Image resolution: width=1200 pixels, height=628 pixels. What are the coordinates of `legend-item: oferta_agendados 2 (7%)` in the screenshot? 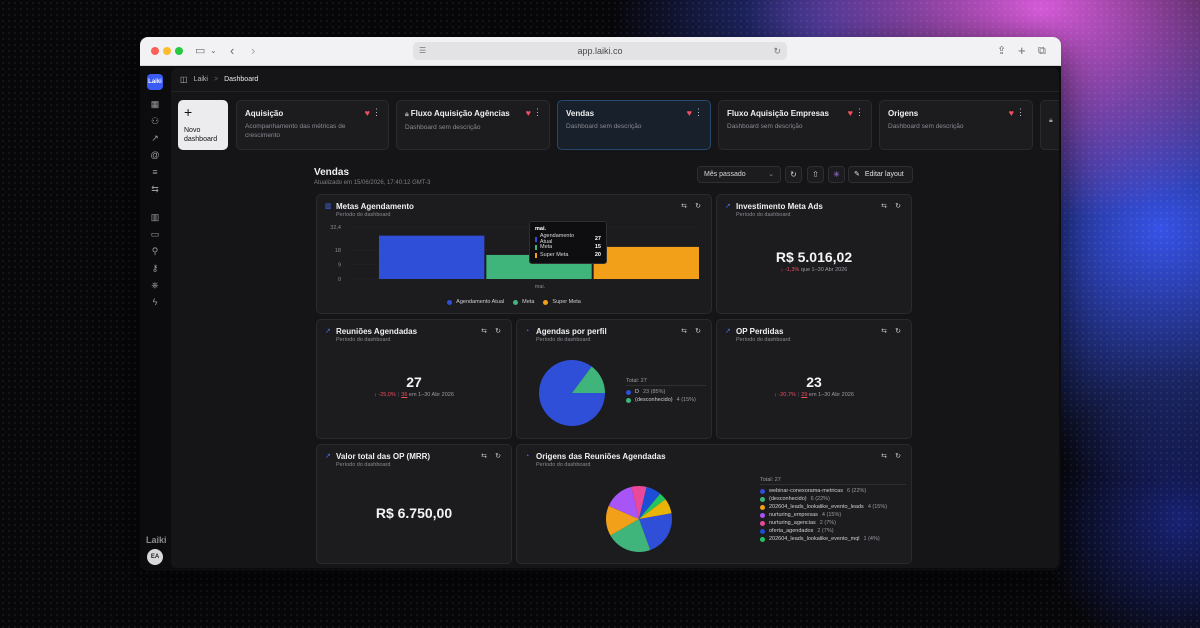 It's located at (833, 531).